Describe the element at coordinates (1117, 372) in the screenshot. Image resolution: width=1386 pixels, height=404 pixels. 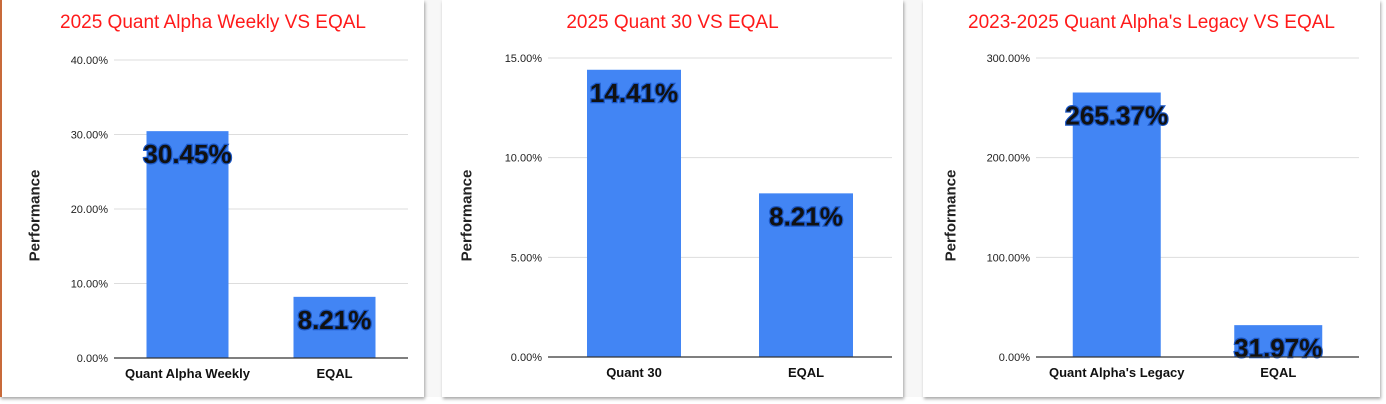
I see `x-category-label: Quant Alpha's Legacy` at that location.